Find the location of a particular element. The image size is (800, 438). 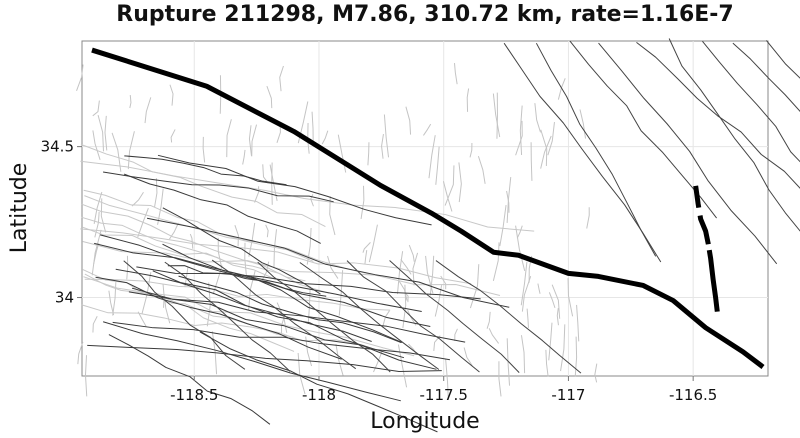

x-tick-label: -117.5 is located at coordinates (444, 395).